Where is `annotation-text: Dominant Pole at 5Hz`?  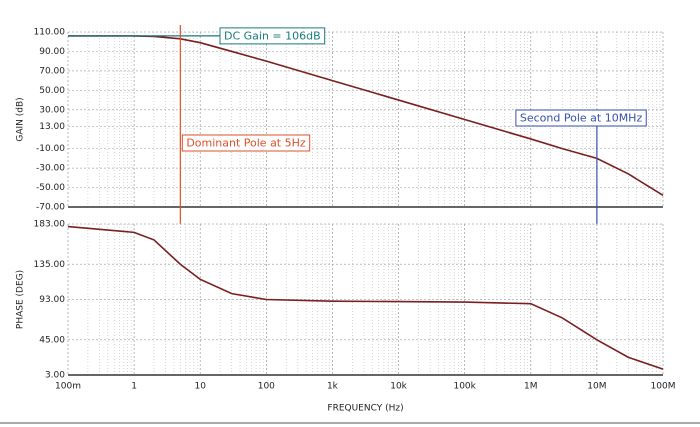
annotation-text: Dominant Pole at 5Hz is located at coordinates (246, 143).